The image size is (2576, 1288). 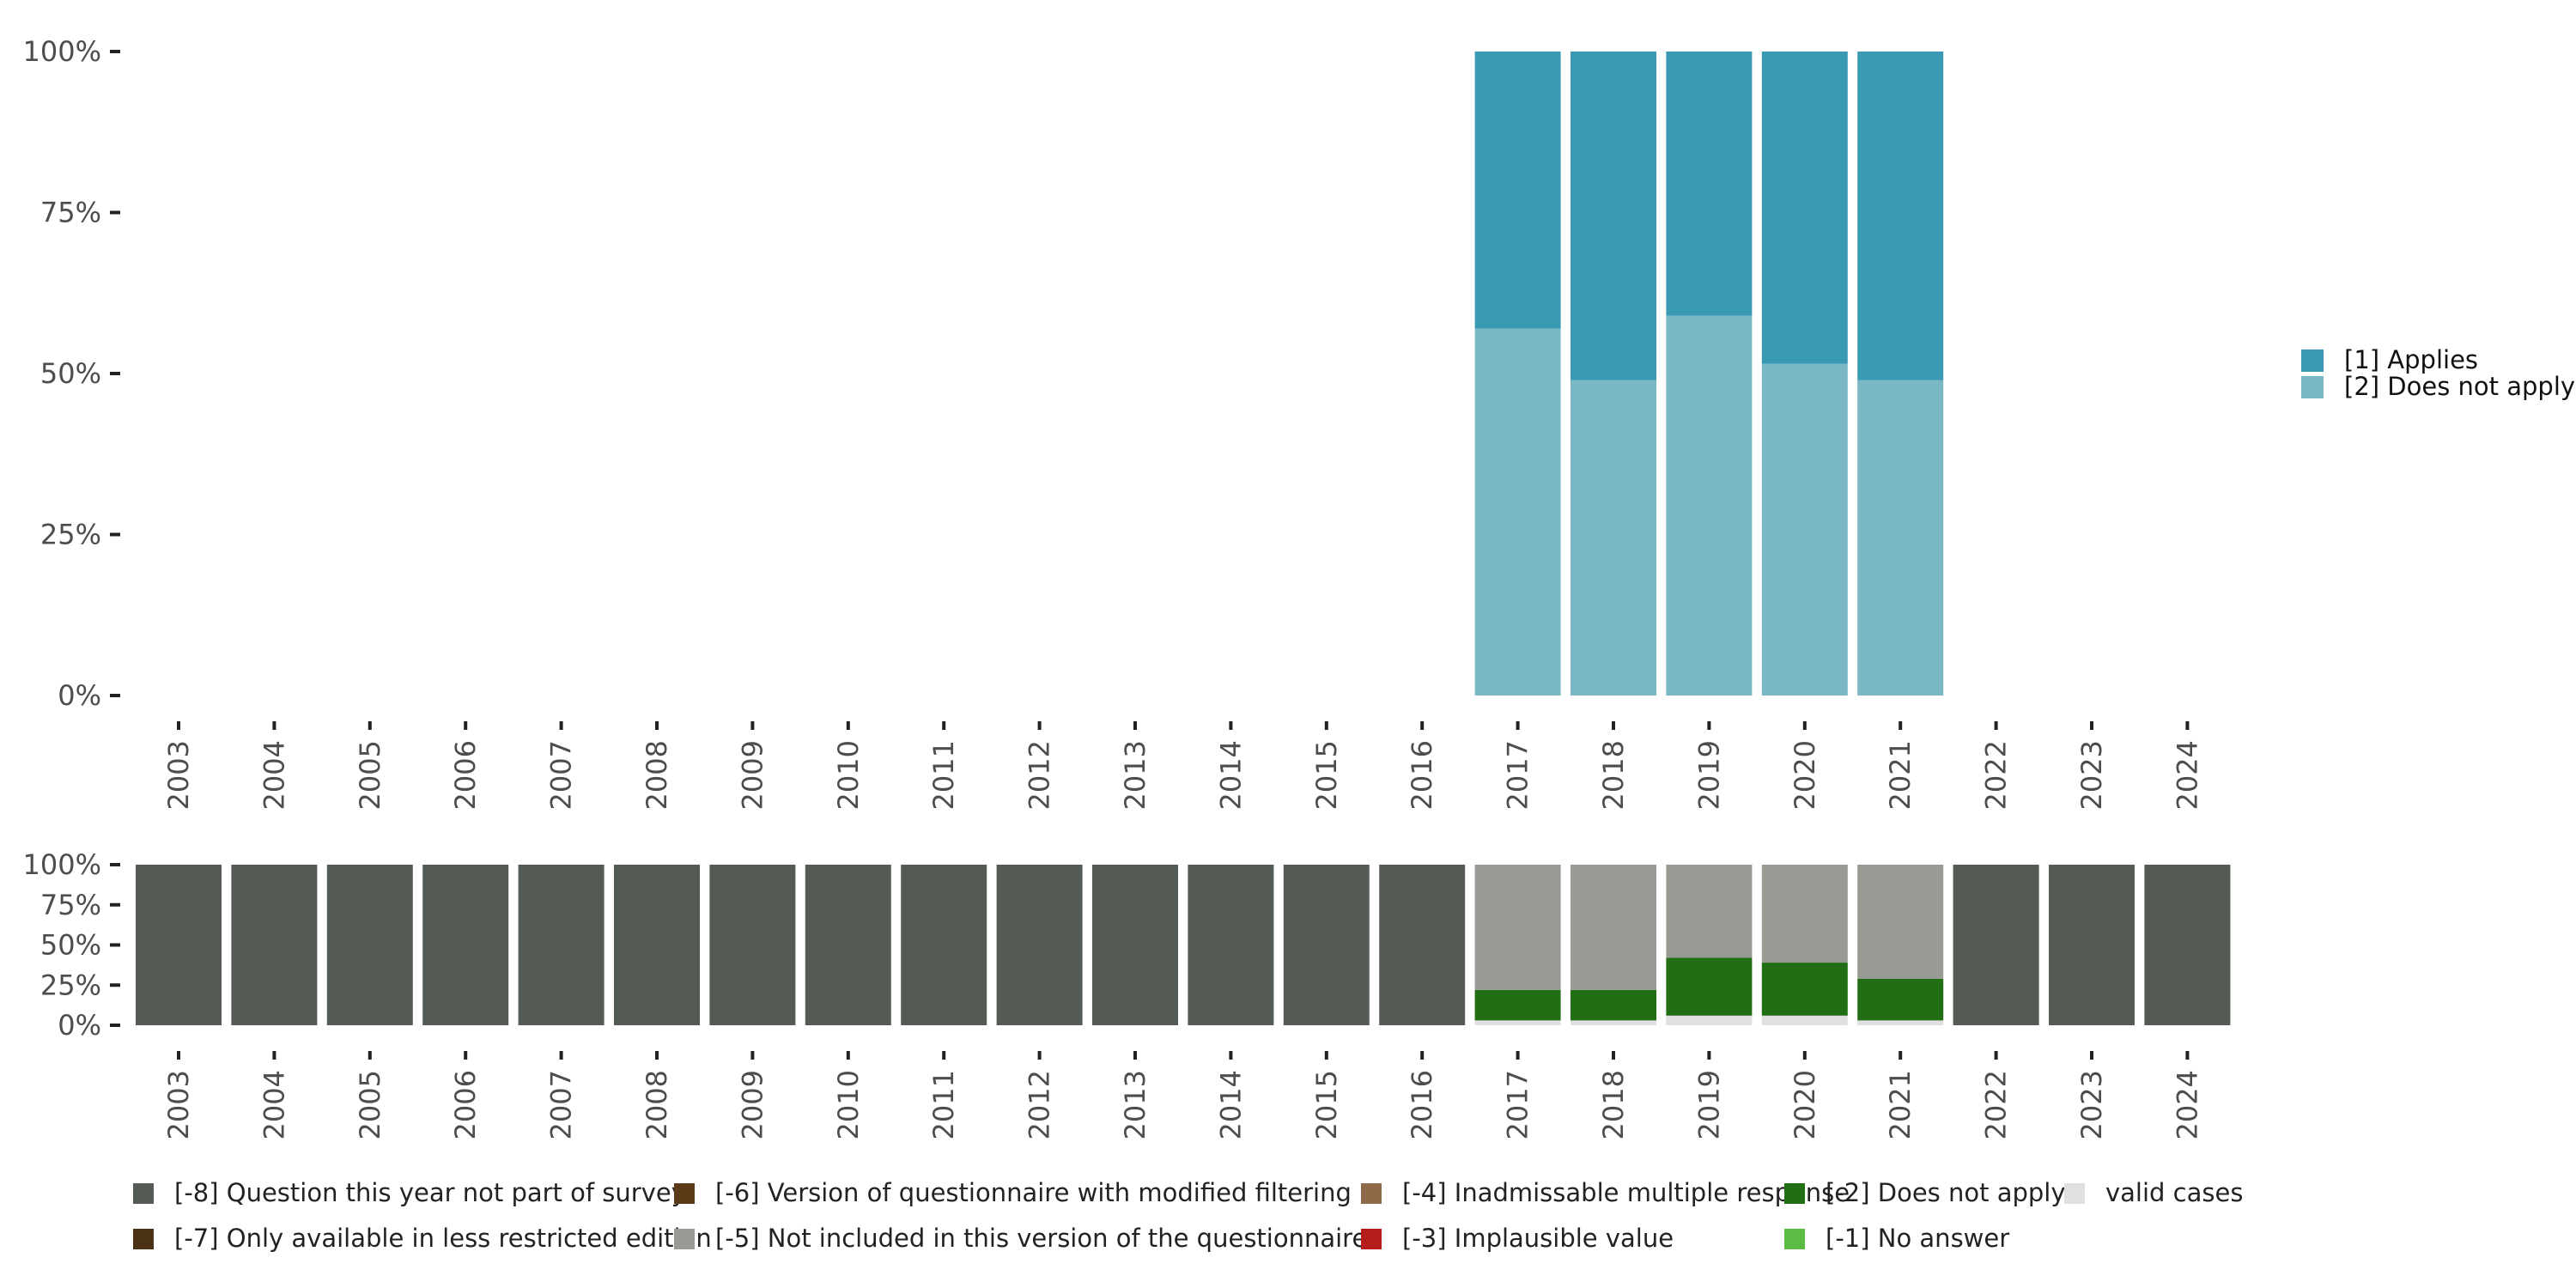 I want to click on y-tick-label: 75%, so click(x=70, y=905).